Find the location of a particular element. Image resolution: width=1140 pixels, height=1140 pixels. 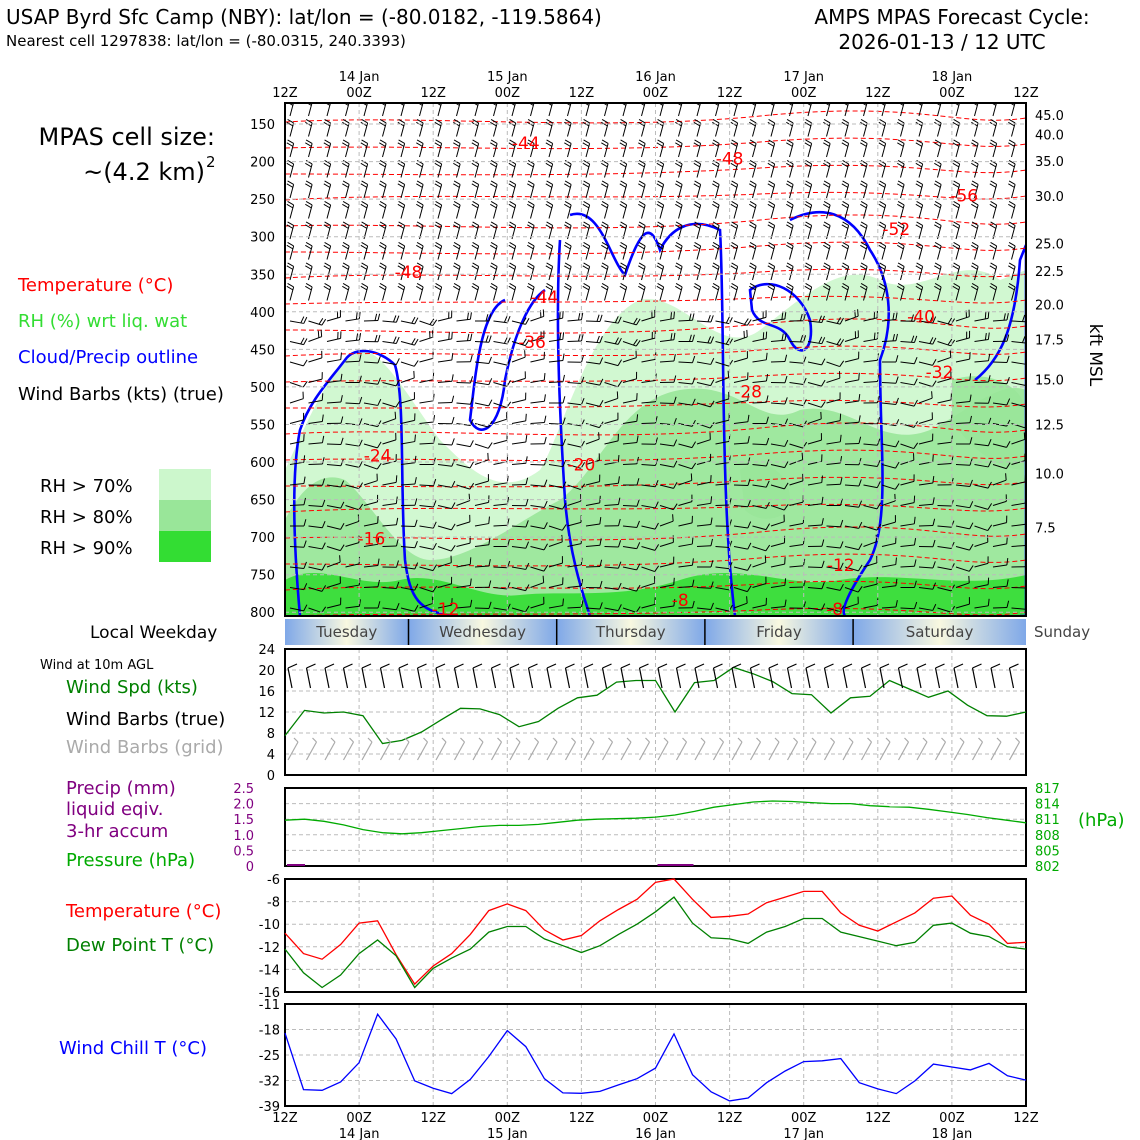

pressure-tick-label: 450 is located at coordinates (262, 350).